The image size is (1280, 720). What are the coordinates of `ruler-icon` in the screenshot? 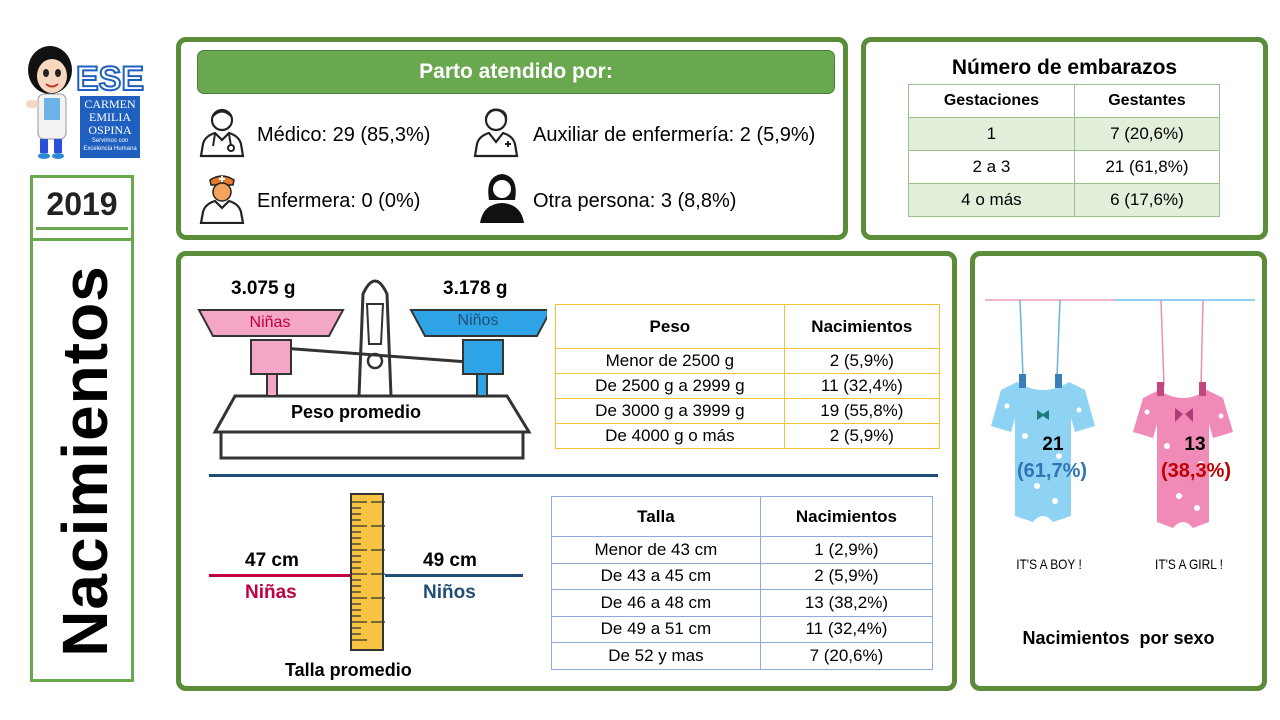 It's located at (367, 572).